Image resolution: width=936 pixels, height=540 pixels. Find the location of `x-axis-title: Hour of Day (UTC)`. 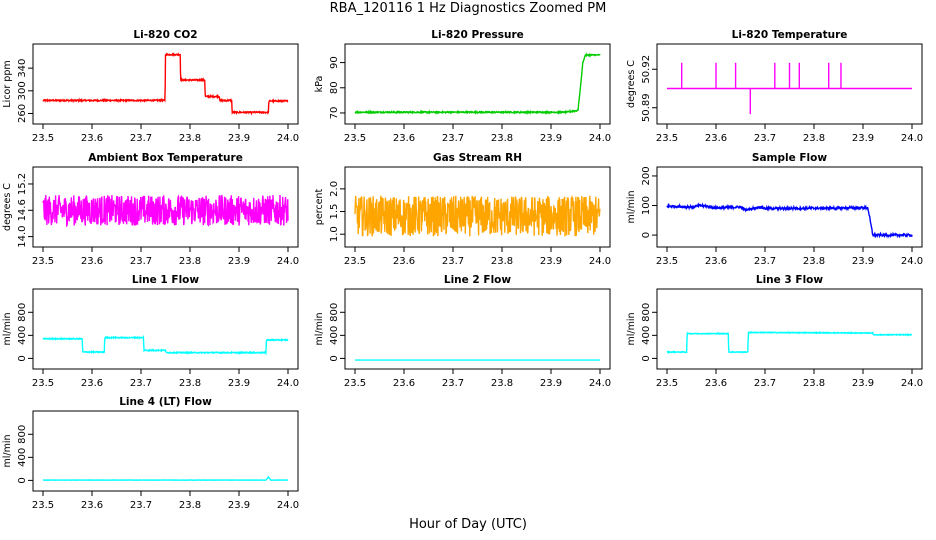

x-axis-title: Hour of Day (UTC) is located at coordinates (468, 524).